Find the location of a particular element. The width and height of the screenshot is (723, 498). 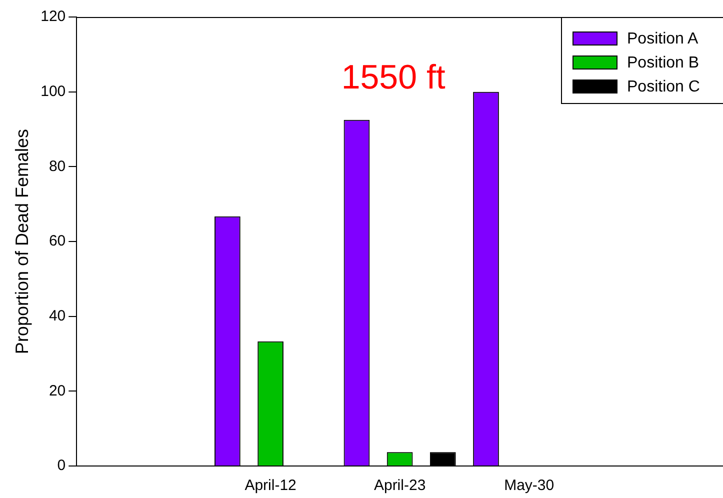

y-tick-label: 40 is located at coordinates (57, 315).